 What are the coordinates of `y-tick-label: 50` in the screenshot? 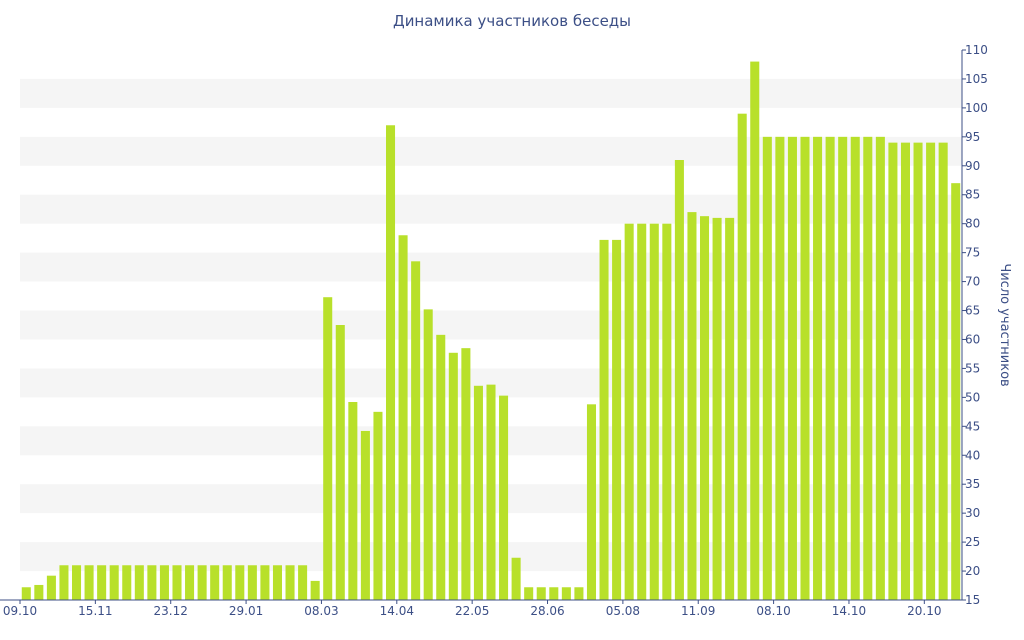 It's located at (972, 397).